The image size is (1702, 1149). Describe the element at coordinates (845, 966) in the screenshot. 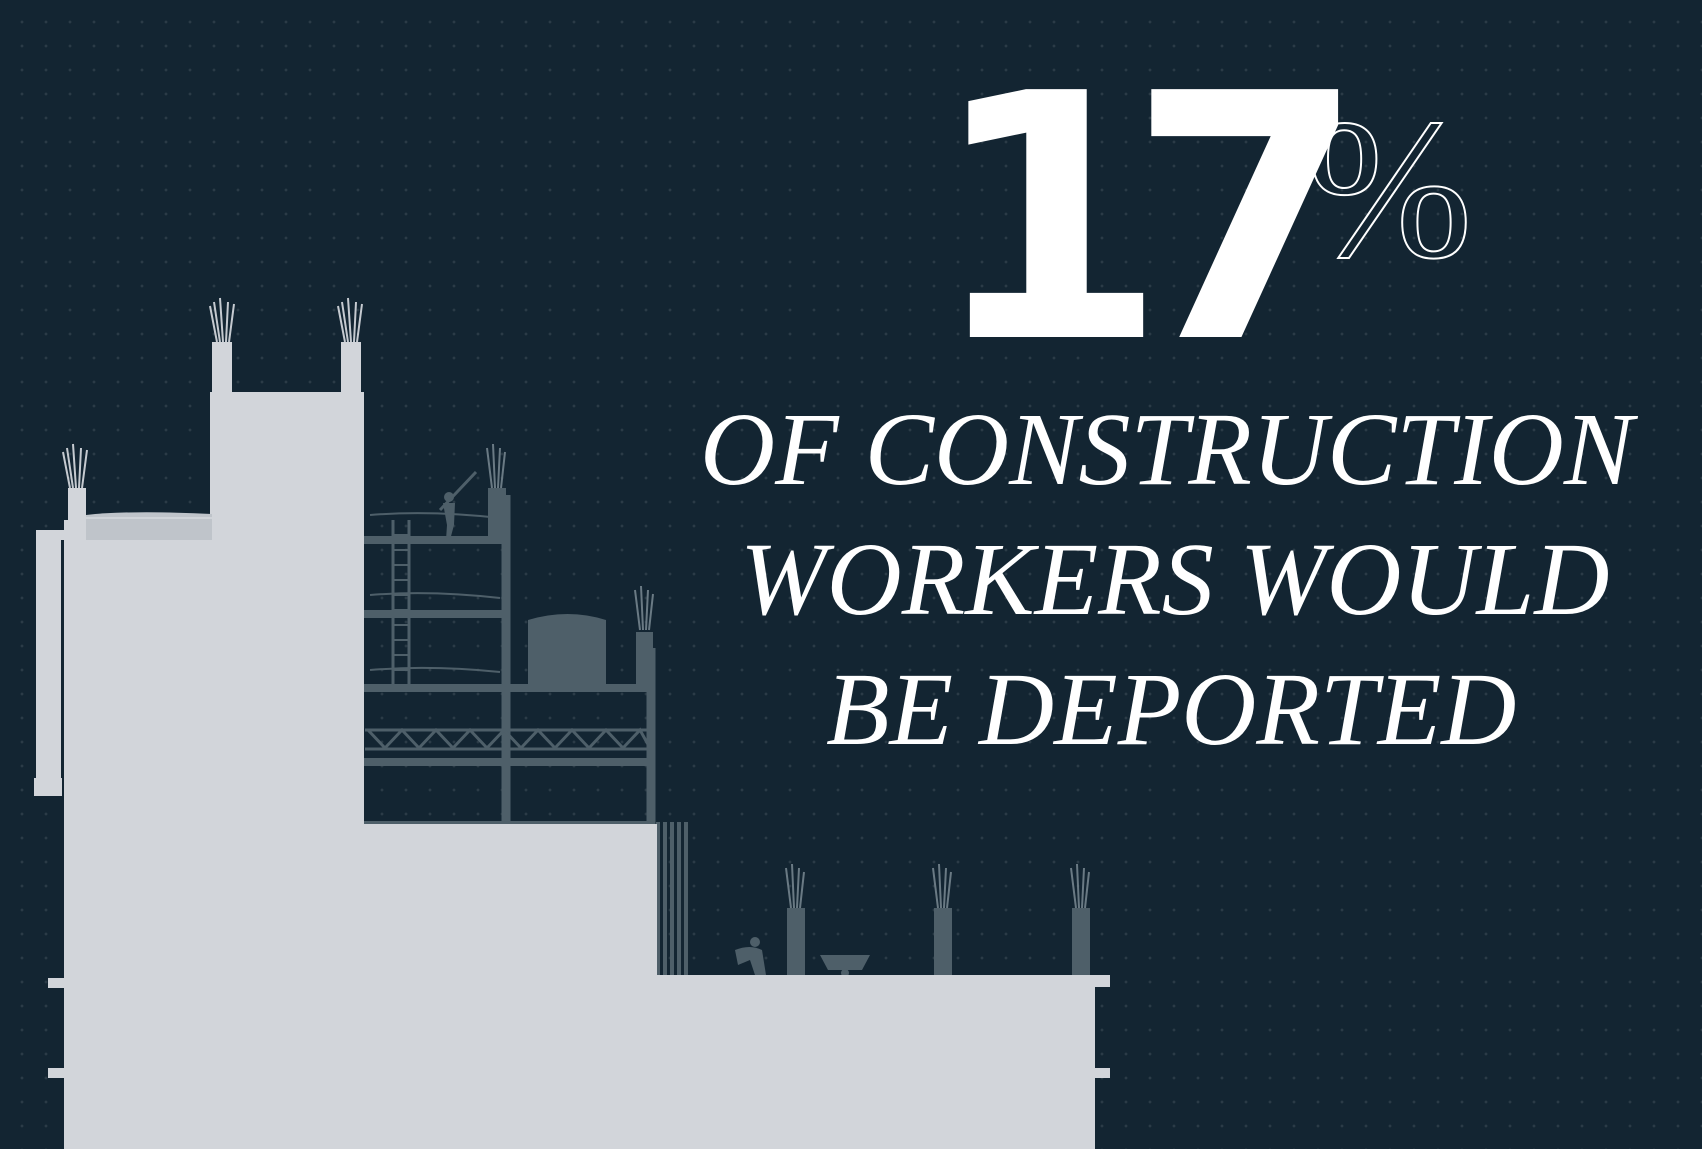

I see `wheelbarrow-icon` at that location.